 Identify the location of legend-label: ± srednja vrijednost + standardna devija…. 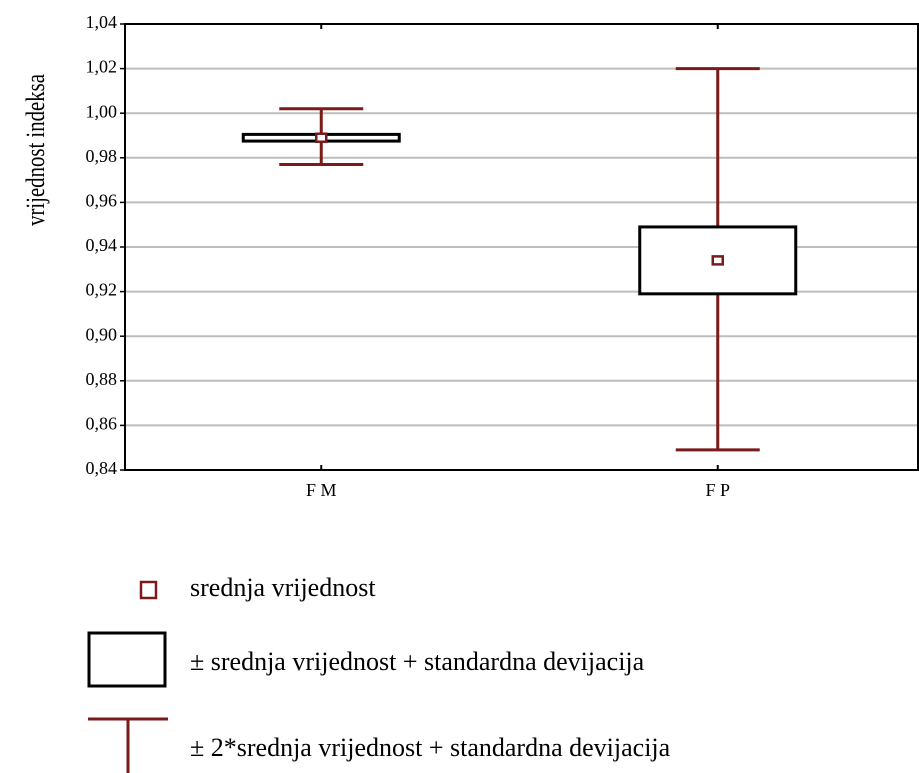
(417, 661).